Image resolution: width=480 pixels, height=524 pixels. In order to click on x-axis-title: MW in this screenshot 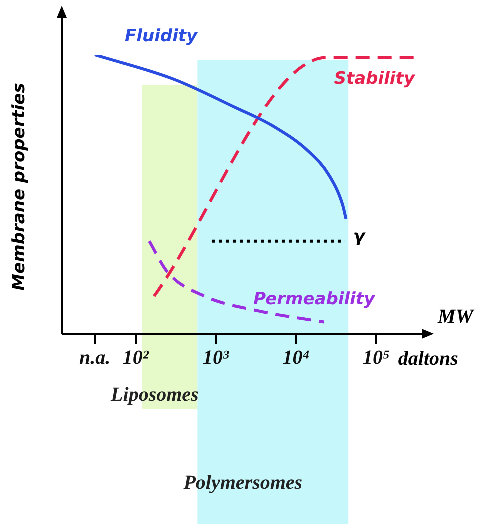, I will do `click(456, 317)`.